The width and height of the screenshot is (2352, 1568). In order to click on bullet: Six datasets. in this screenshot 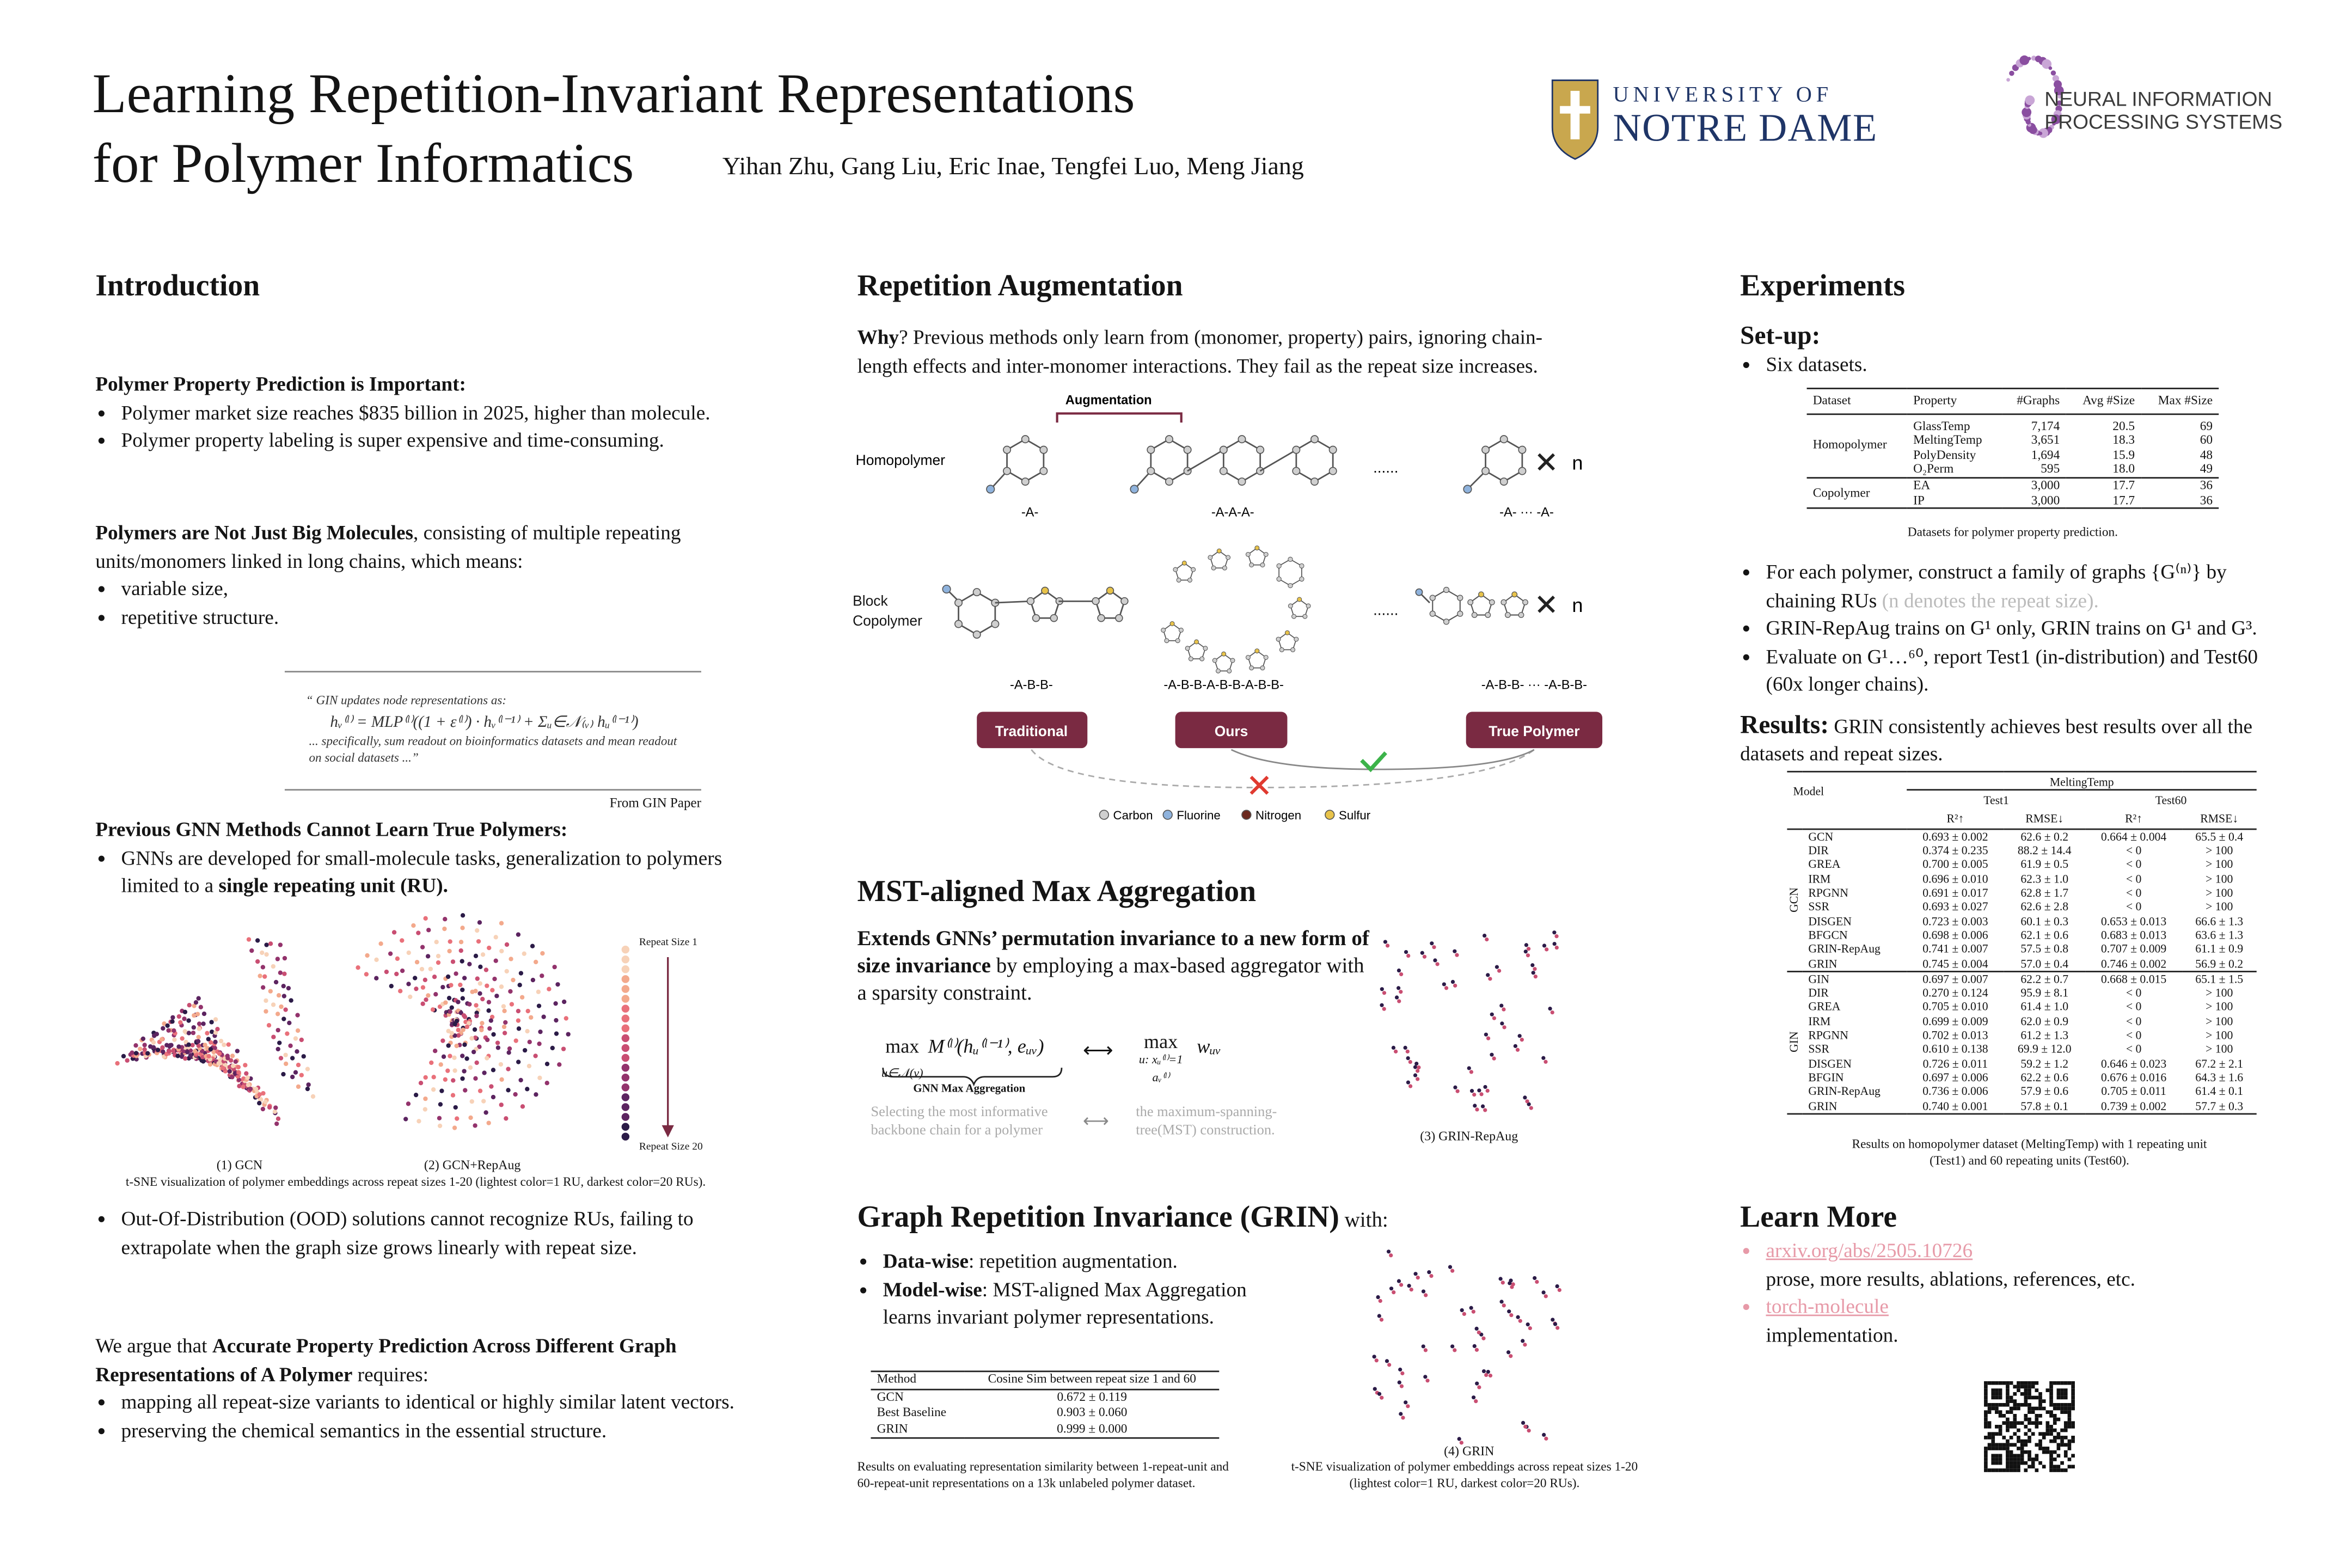, I will do `click(1816, 365)`.